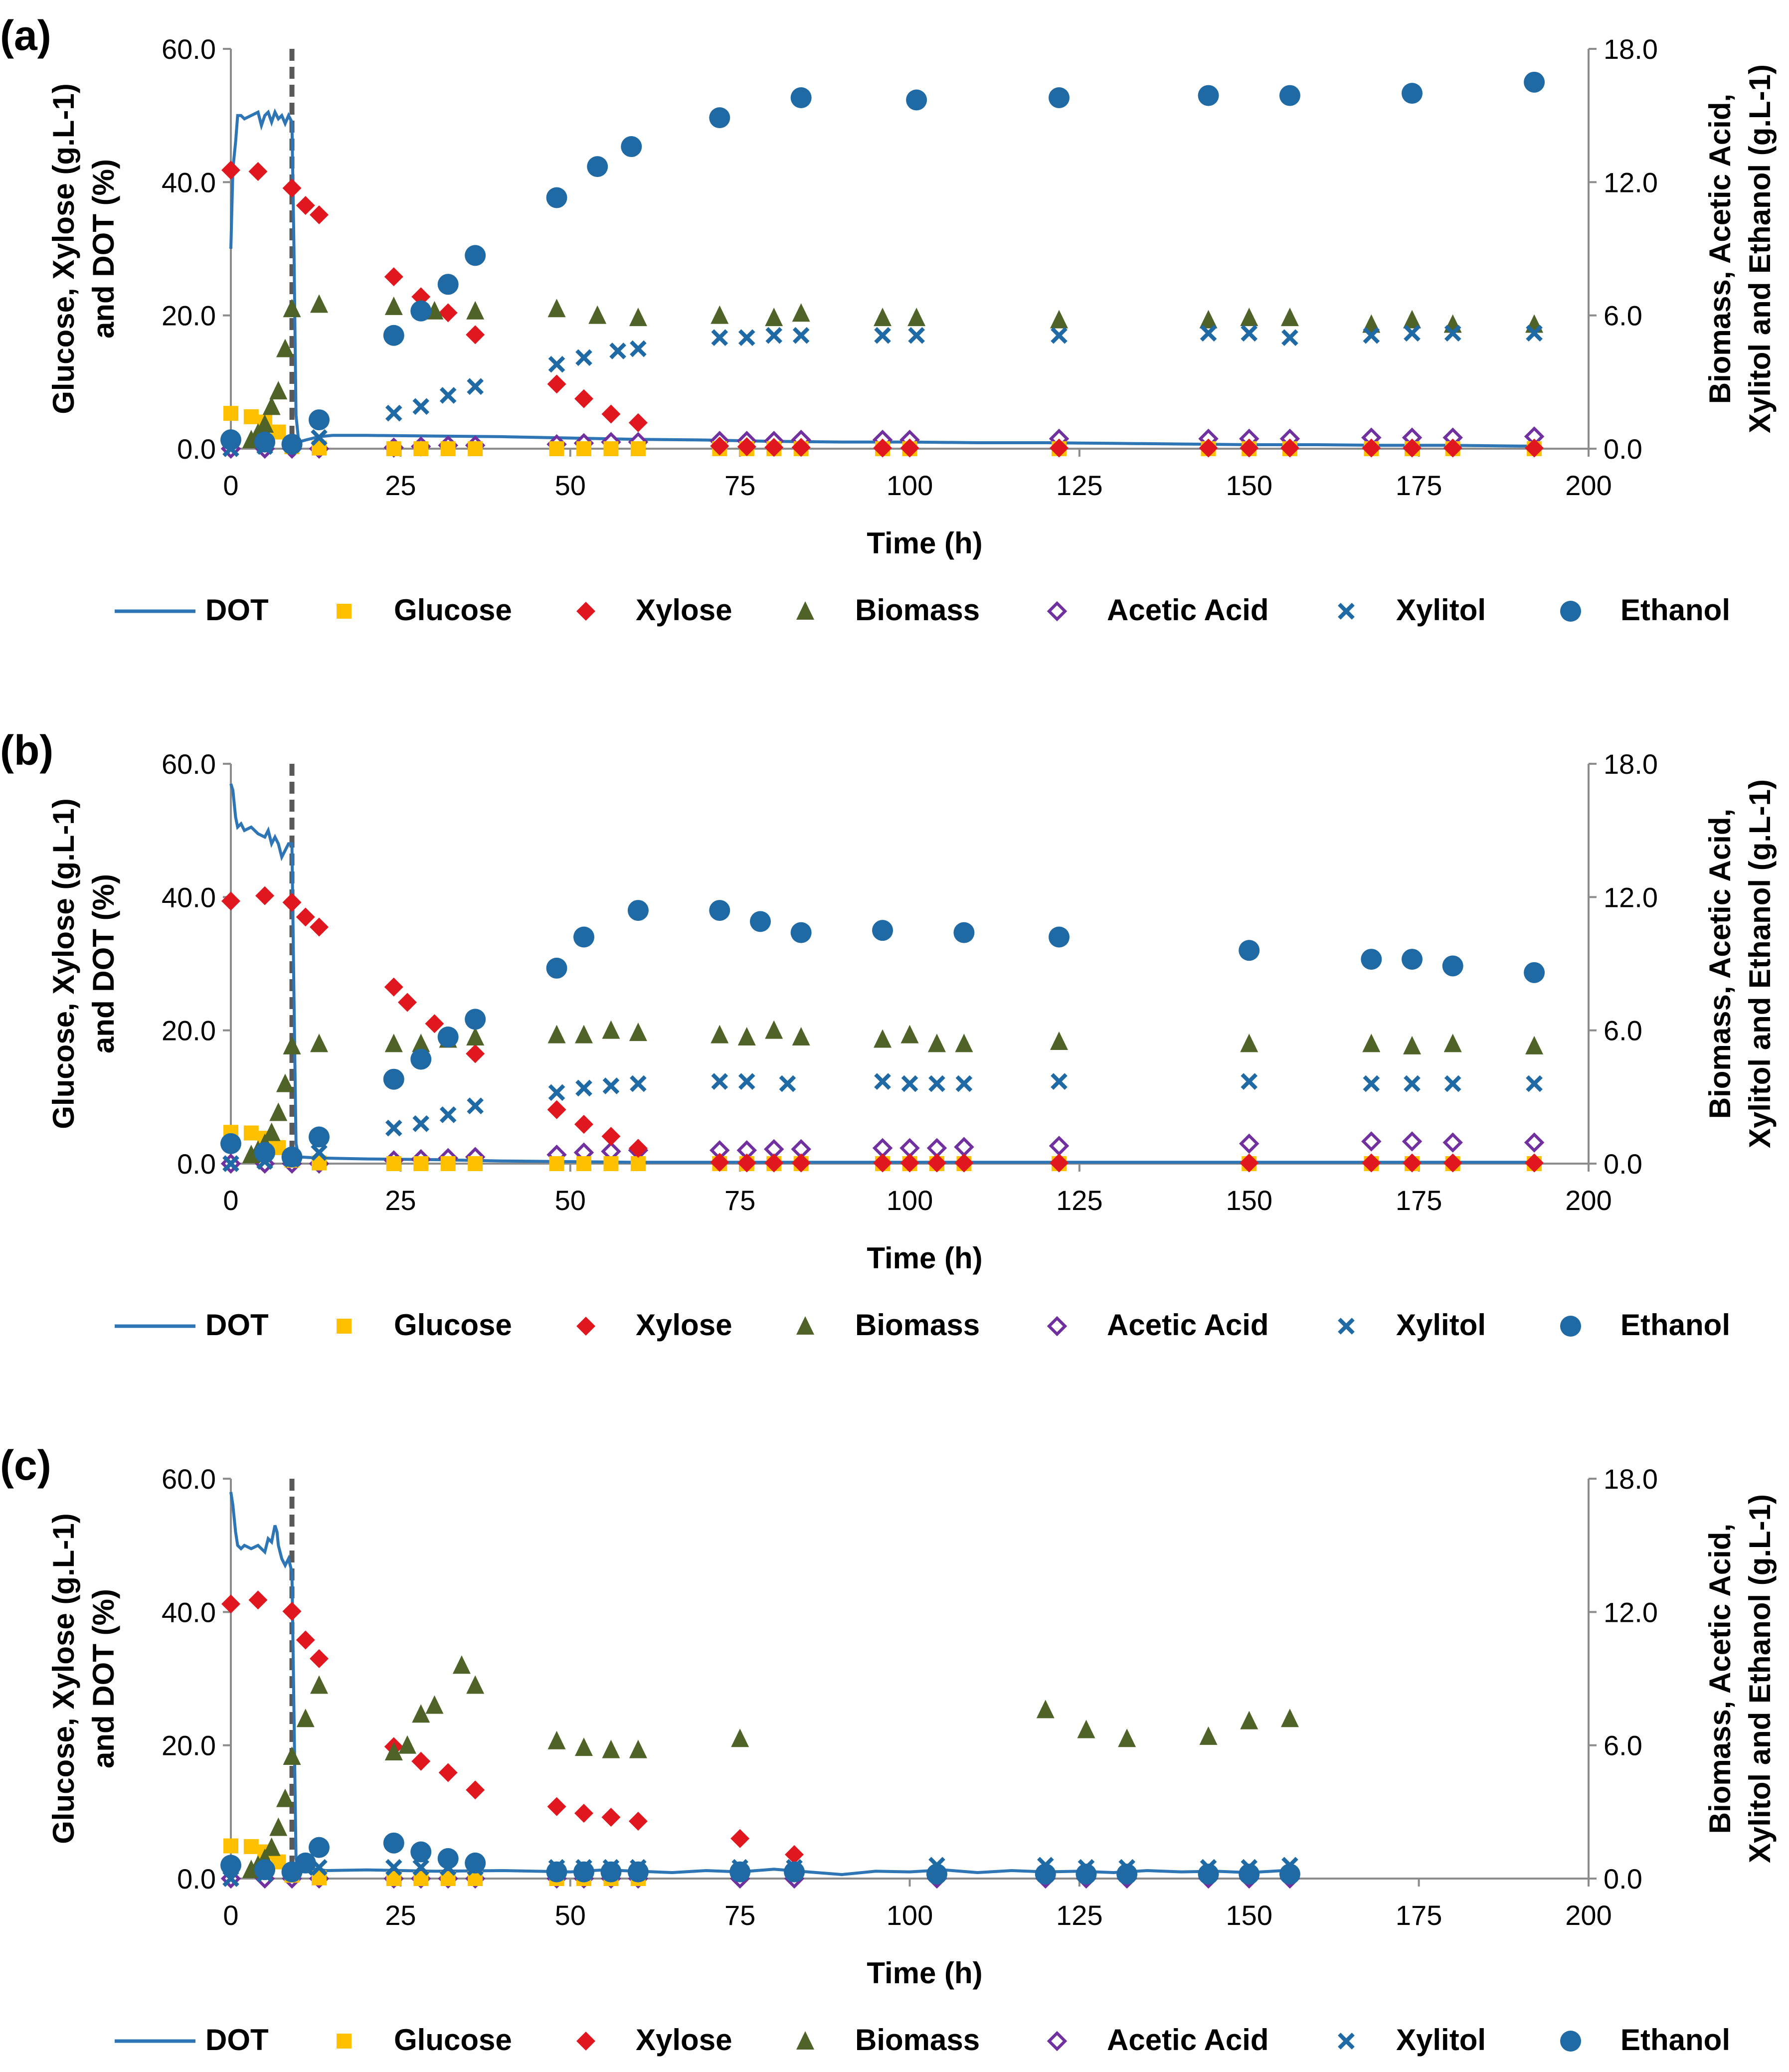 The height and width of the screenshot is (2072, 1789). What do you see at coordinates (882, 263) in the screenshot?
I see `series-ethanol` at bounding box center [882, 263].